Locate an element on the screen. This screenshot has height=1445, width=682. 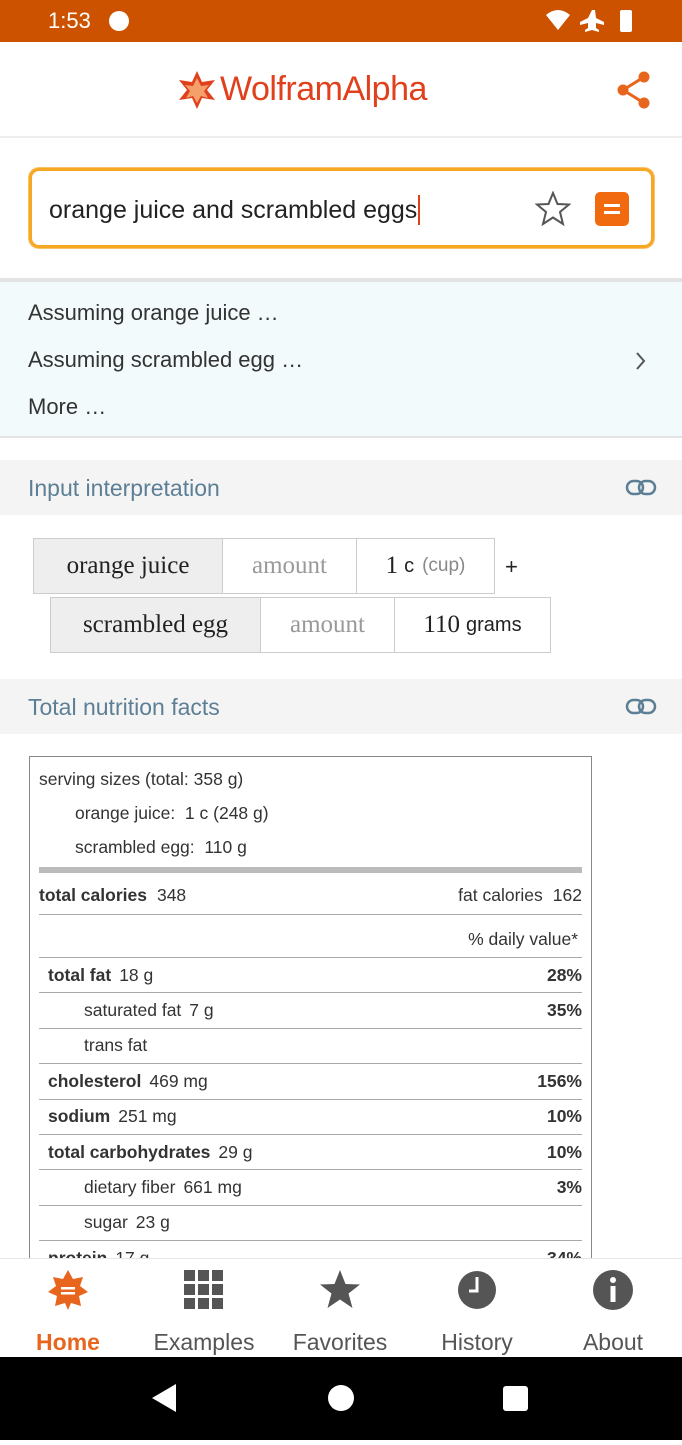
nutrient-amount: 251 mg is located at coordinates (147, 1116).